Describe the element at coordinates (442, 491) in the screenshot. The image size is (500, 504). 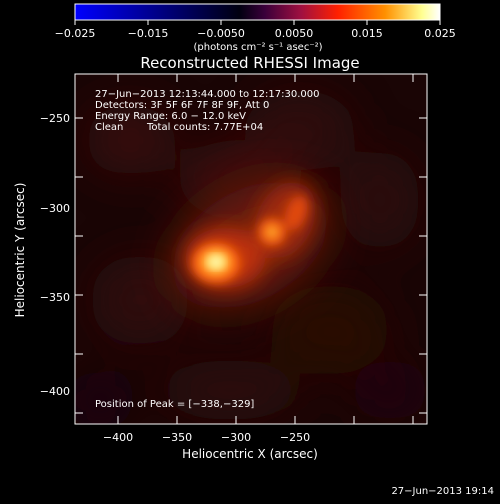
I see `plot-timestamp: 27−Jun−2013 19:14` at that location.